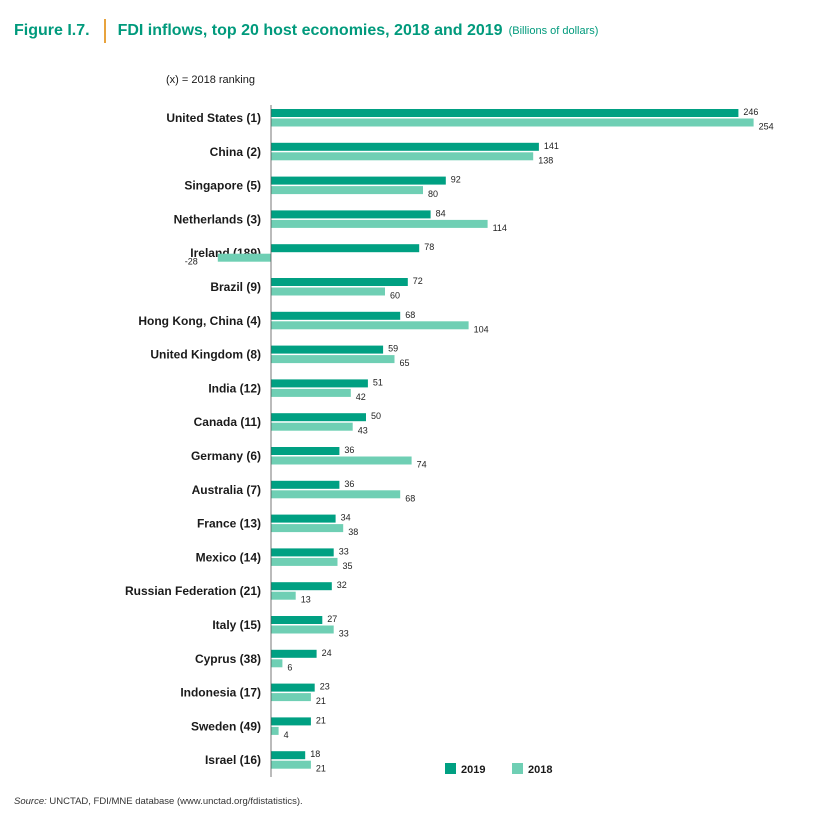 Image resolution: width=813 pixels, height=825 pixels. Describe the element at coordinates (750, 112) in the screenshot. I see `data-label-2019: 246` at that location.